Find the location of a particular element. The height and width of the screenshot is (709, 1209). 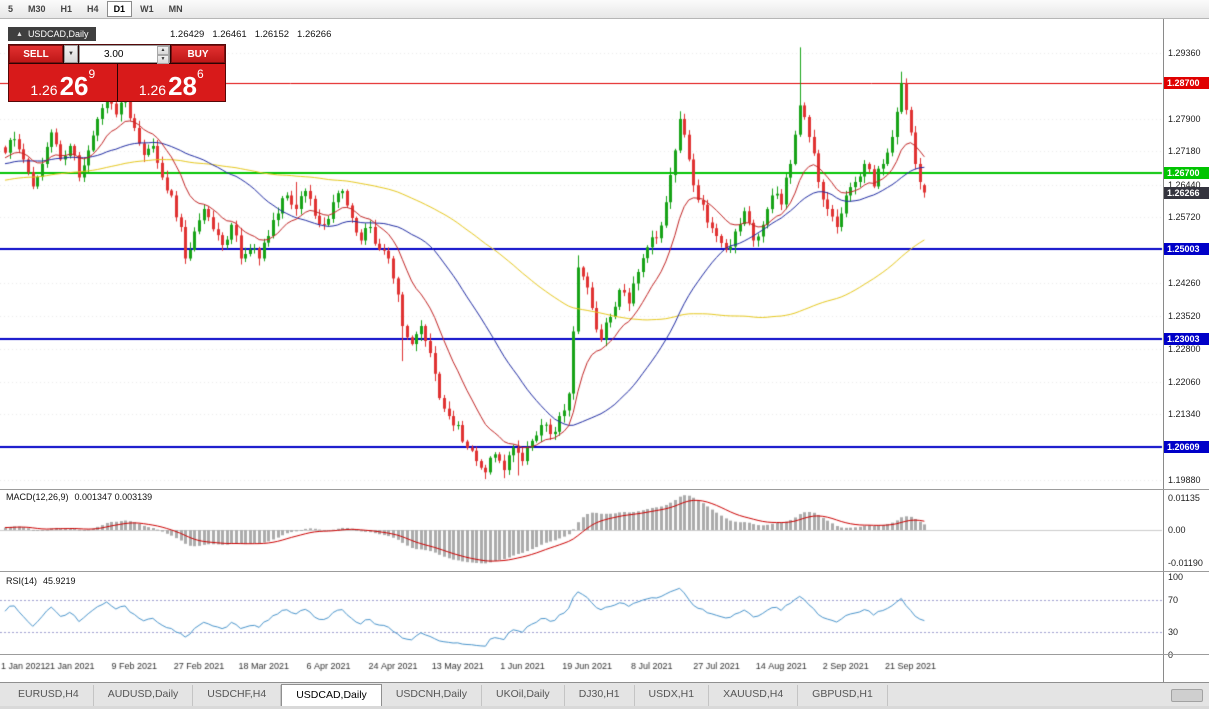

price-axis-label: 1.19880 is located at coordinates (1184, 479).